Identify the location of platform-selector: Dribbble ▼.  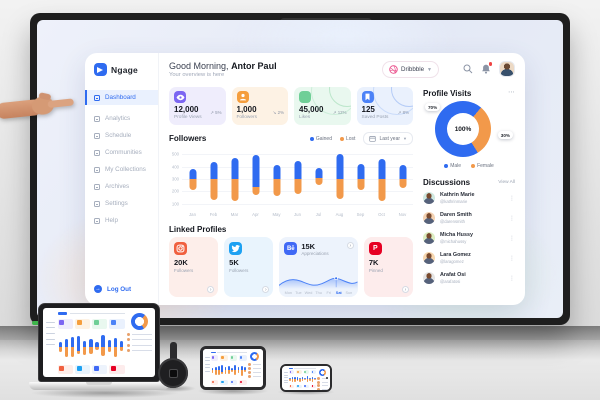
(410, 69).